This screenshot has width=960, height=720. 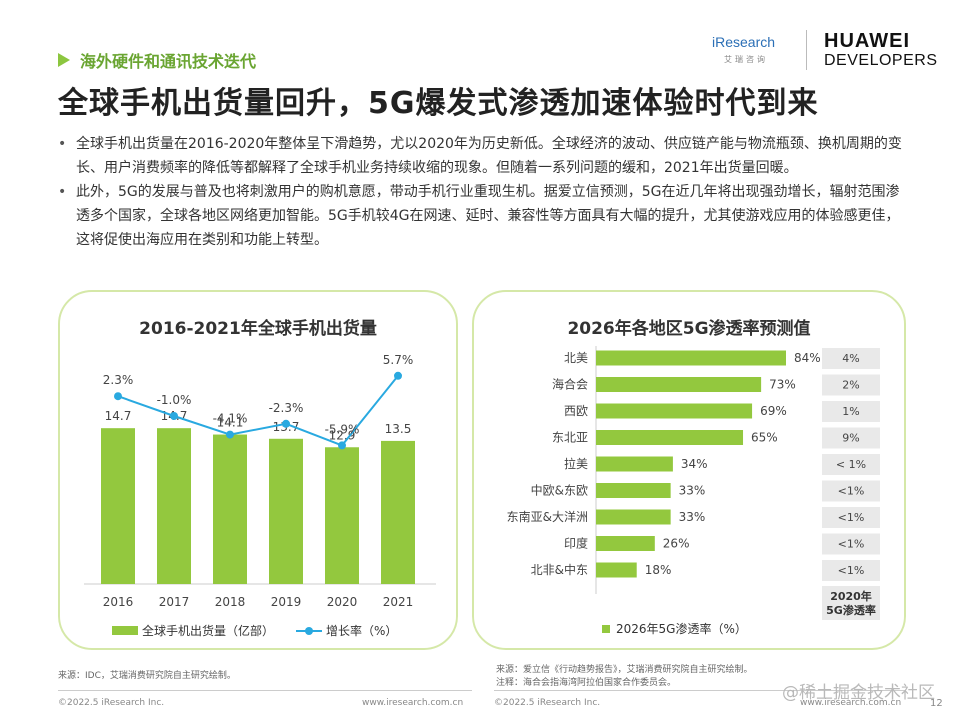 I want to click on y-tick-label: 北美, so click(x=576, y=358).